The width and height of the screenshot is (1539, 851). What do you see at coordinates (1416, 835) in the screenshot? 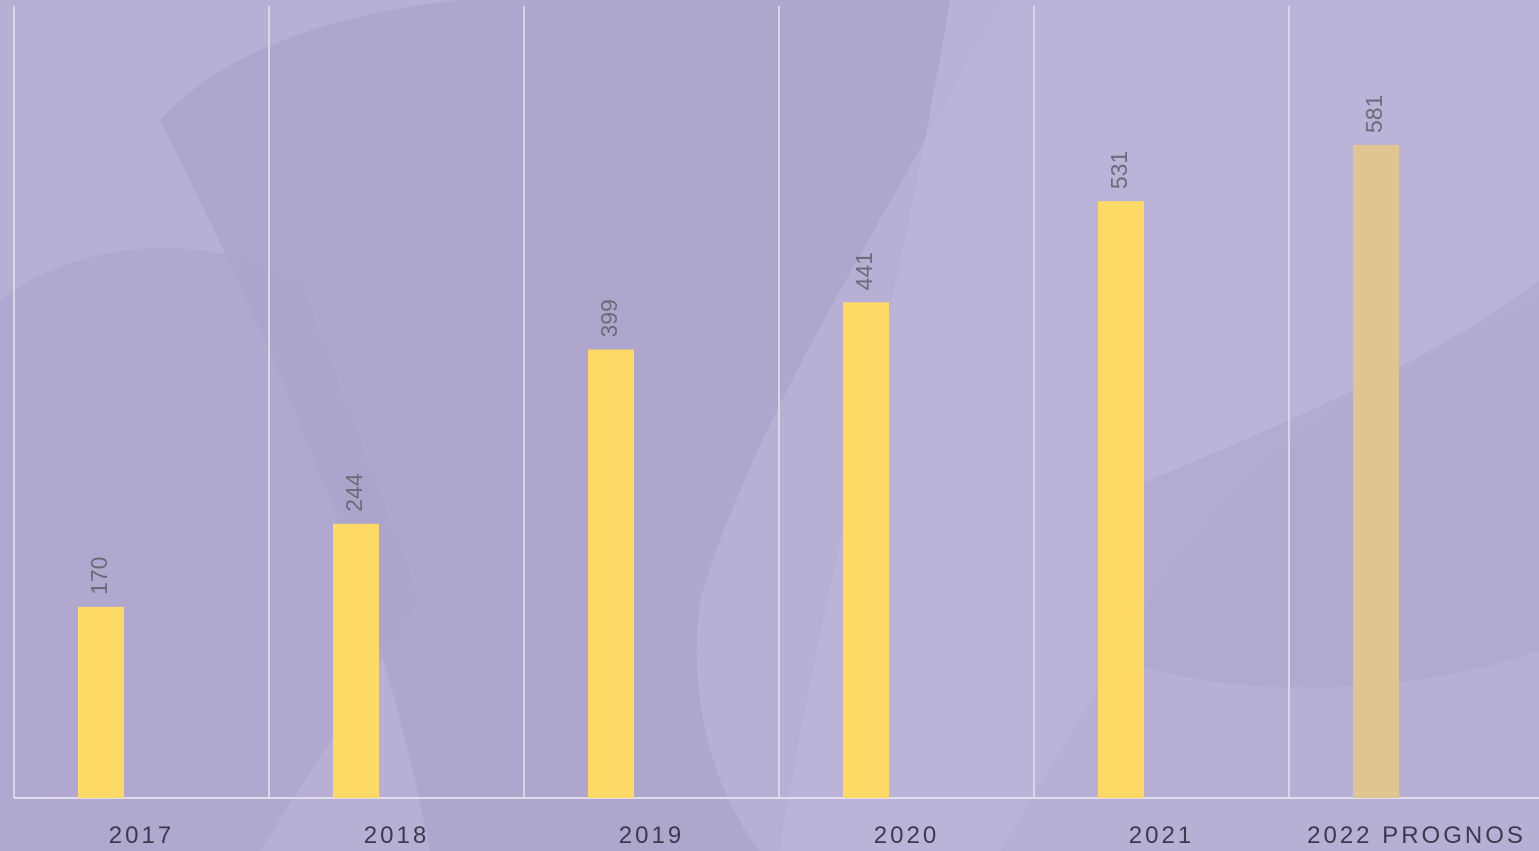
I see `x-tick-label: 2022 PROGNOS` at bounding box center [1416, 835].